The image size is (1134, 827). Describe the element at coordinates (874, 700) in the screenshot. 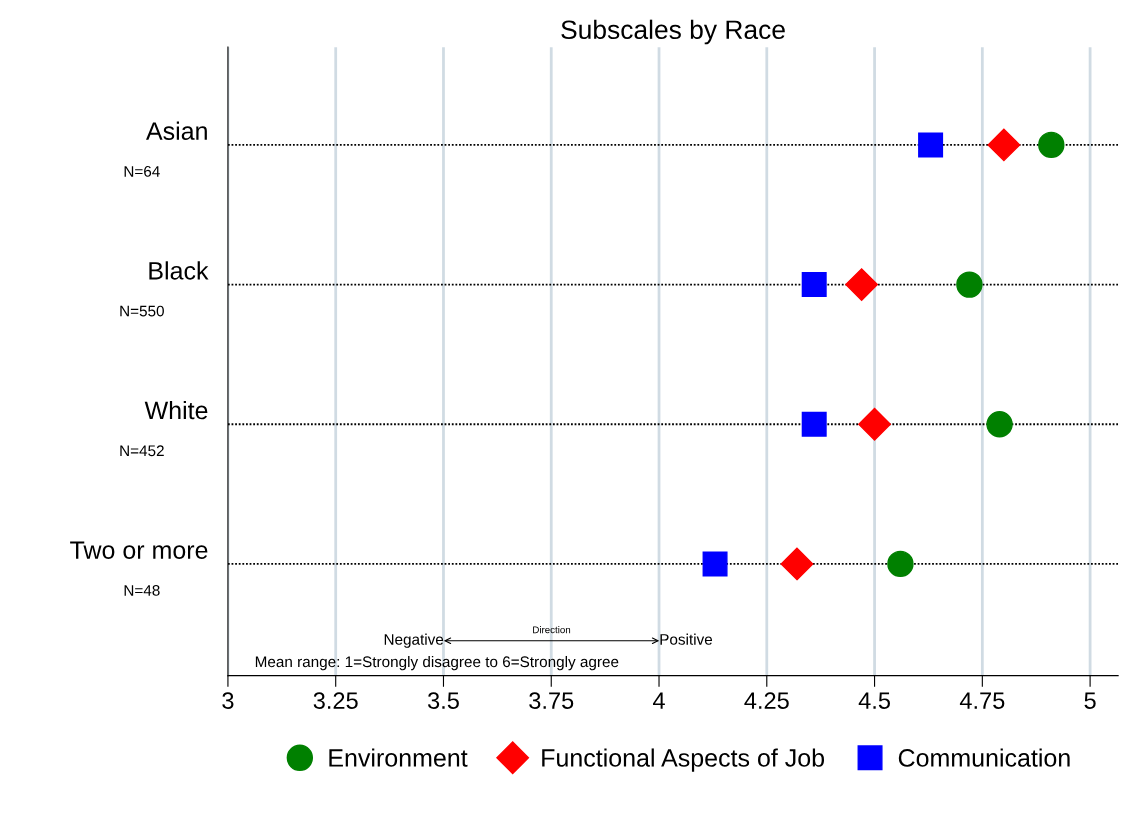

I see `x-tick-label: 4.5` at that location.